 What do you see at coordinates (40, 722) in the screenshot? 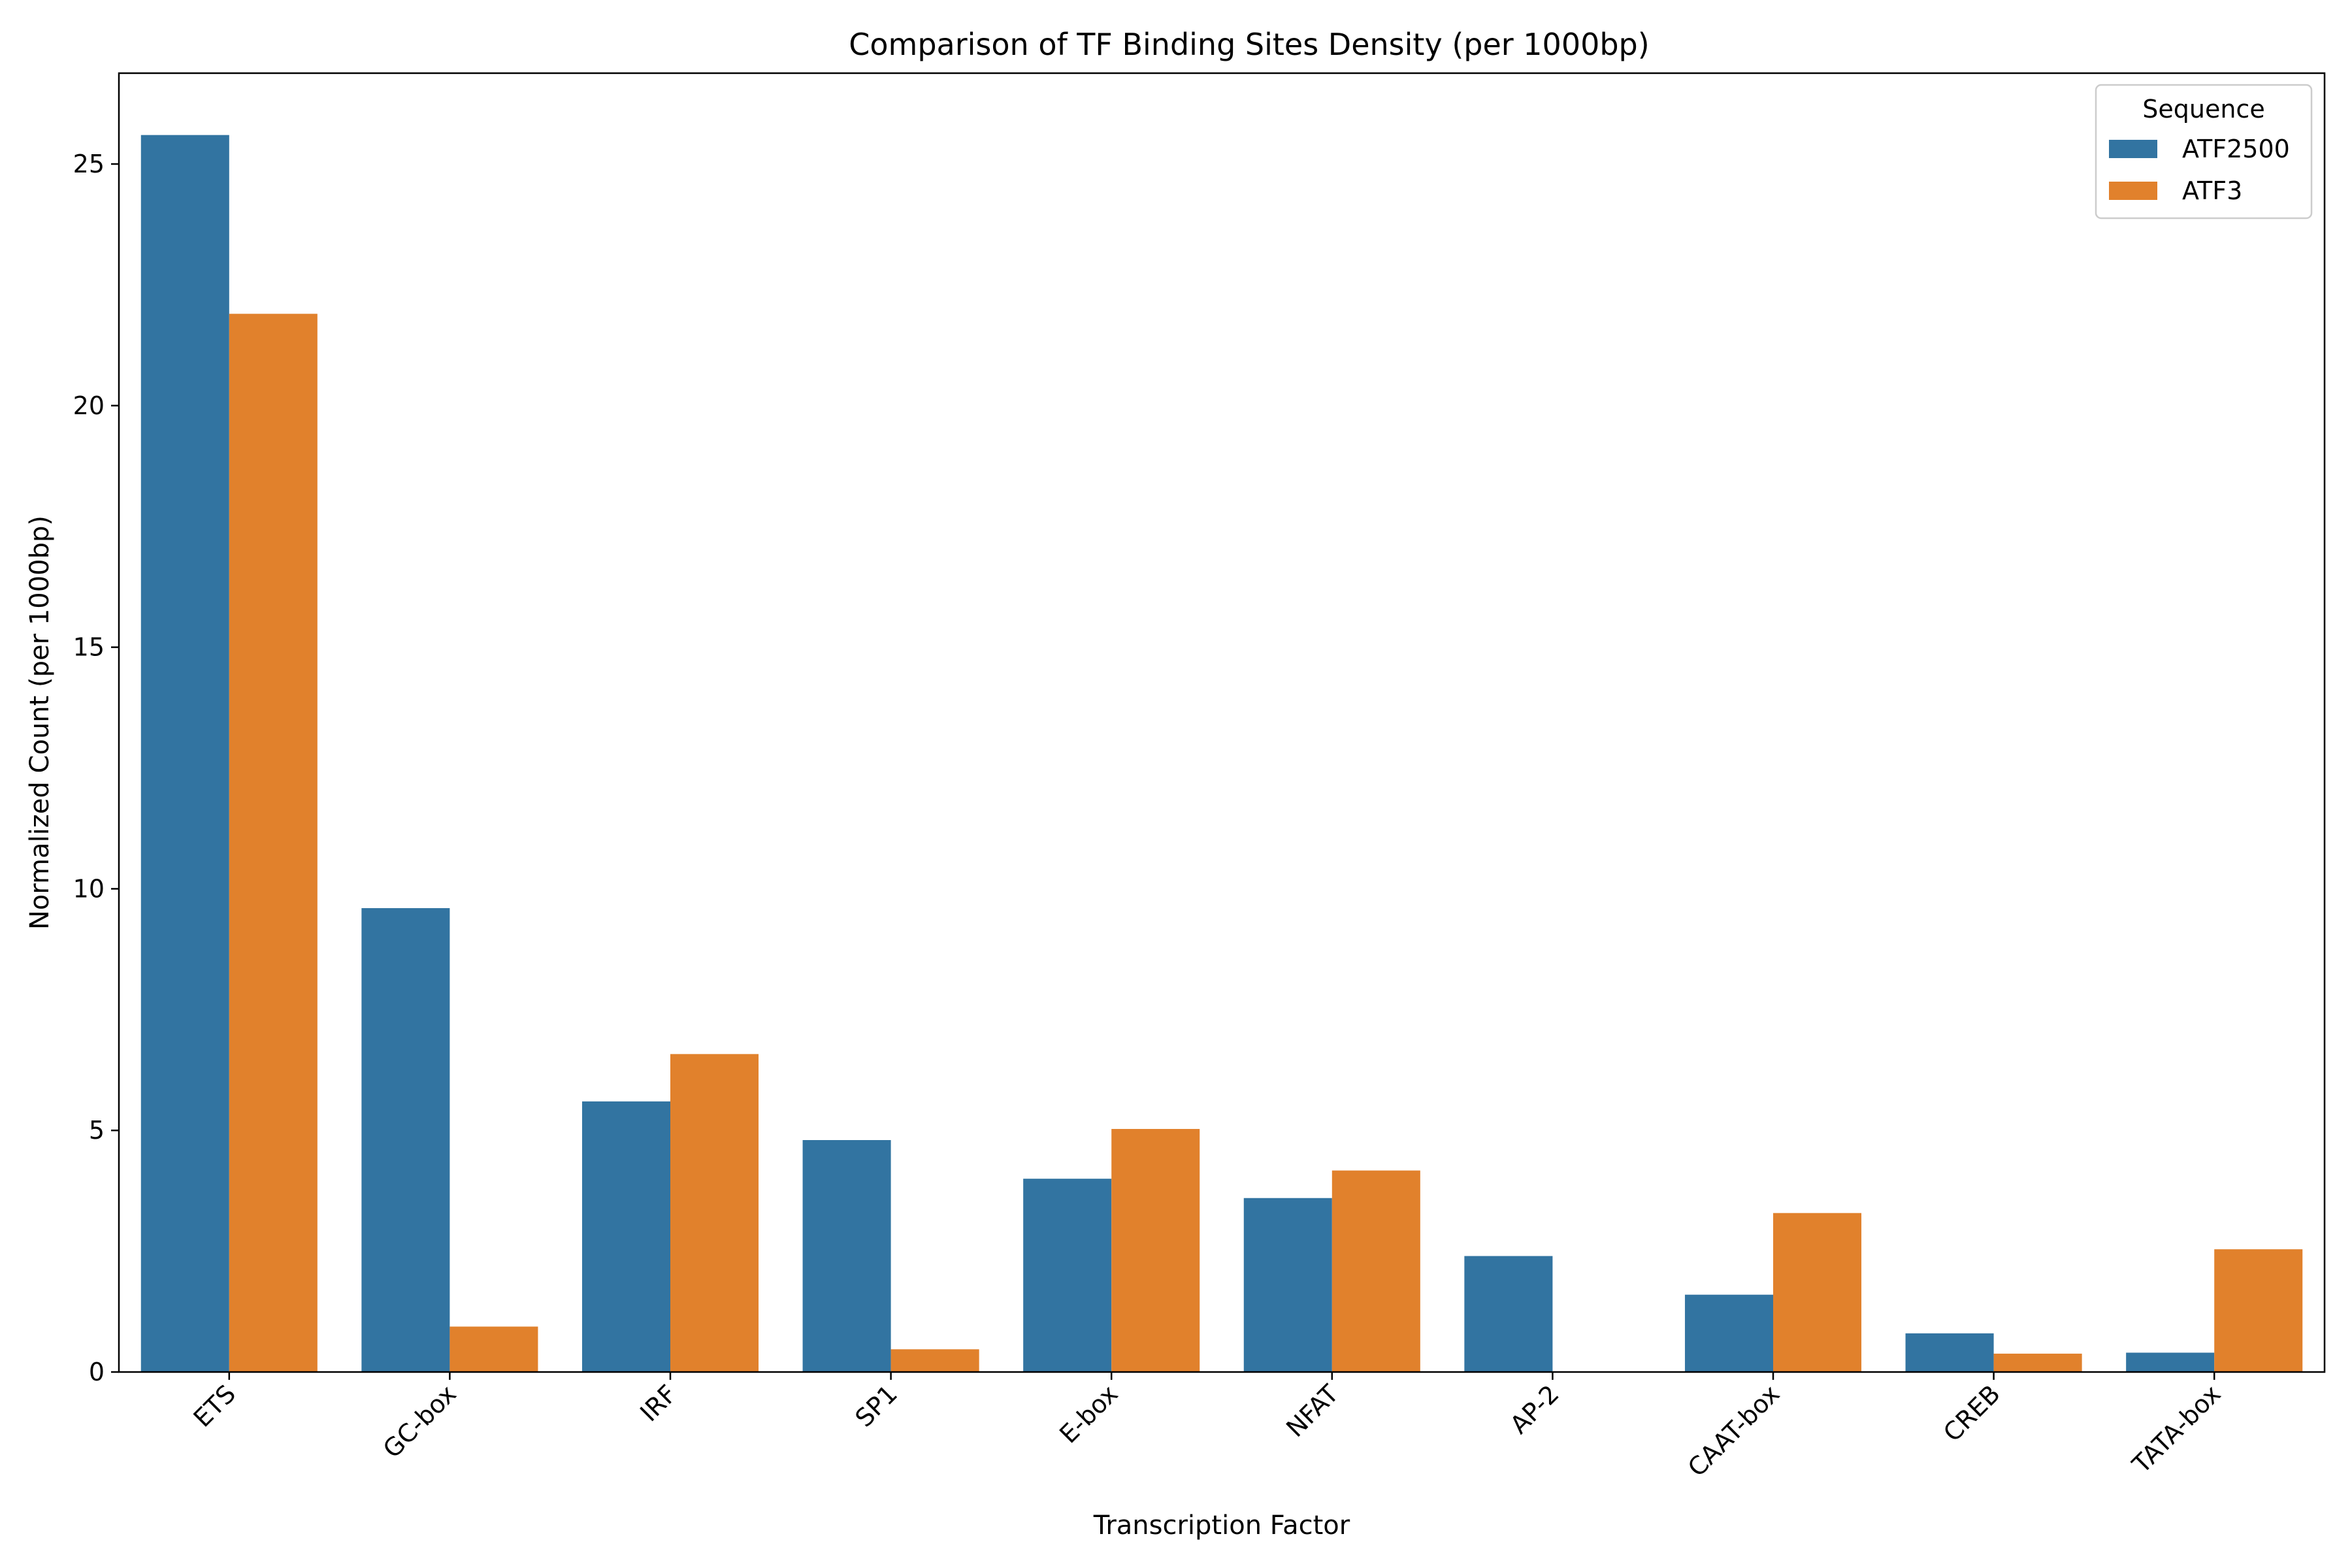
I see `y-axis-label: Normalized Count (per 1000bp)` at bounding box center [40, 722].